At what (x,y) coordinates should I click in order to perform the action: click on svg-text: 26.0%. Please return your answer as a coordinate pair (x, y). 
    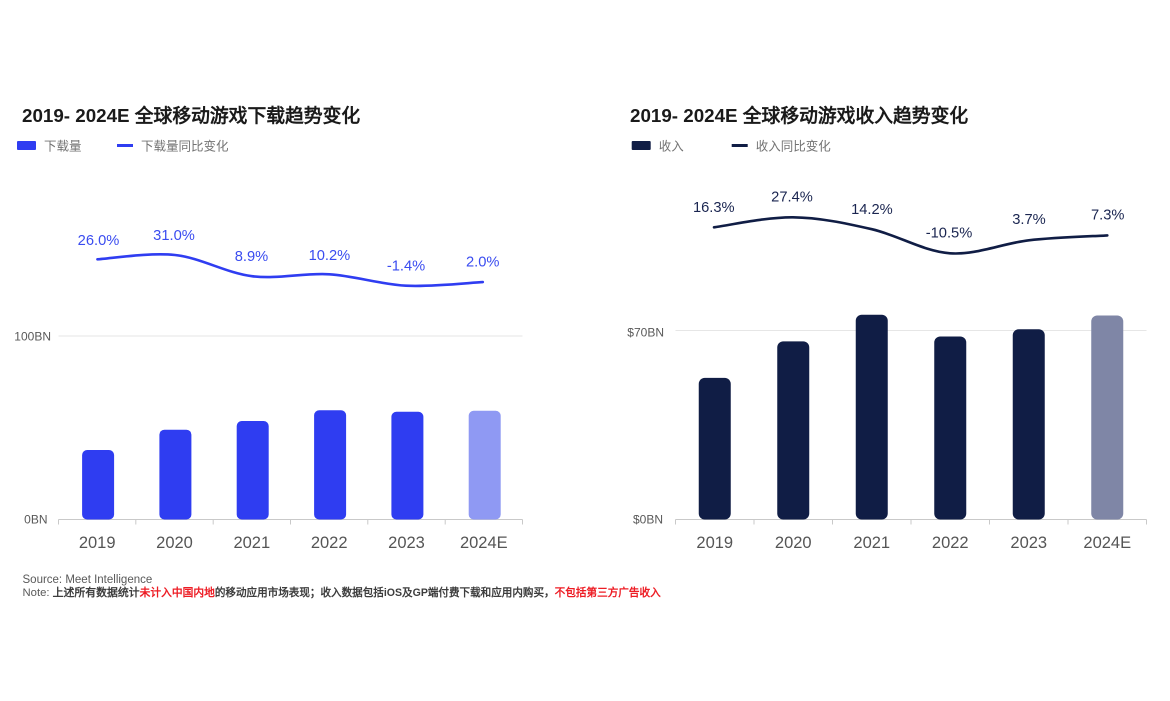
    Looking at the image, I should click on (99, 241).